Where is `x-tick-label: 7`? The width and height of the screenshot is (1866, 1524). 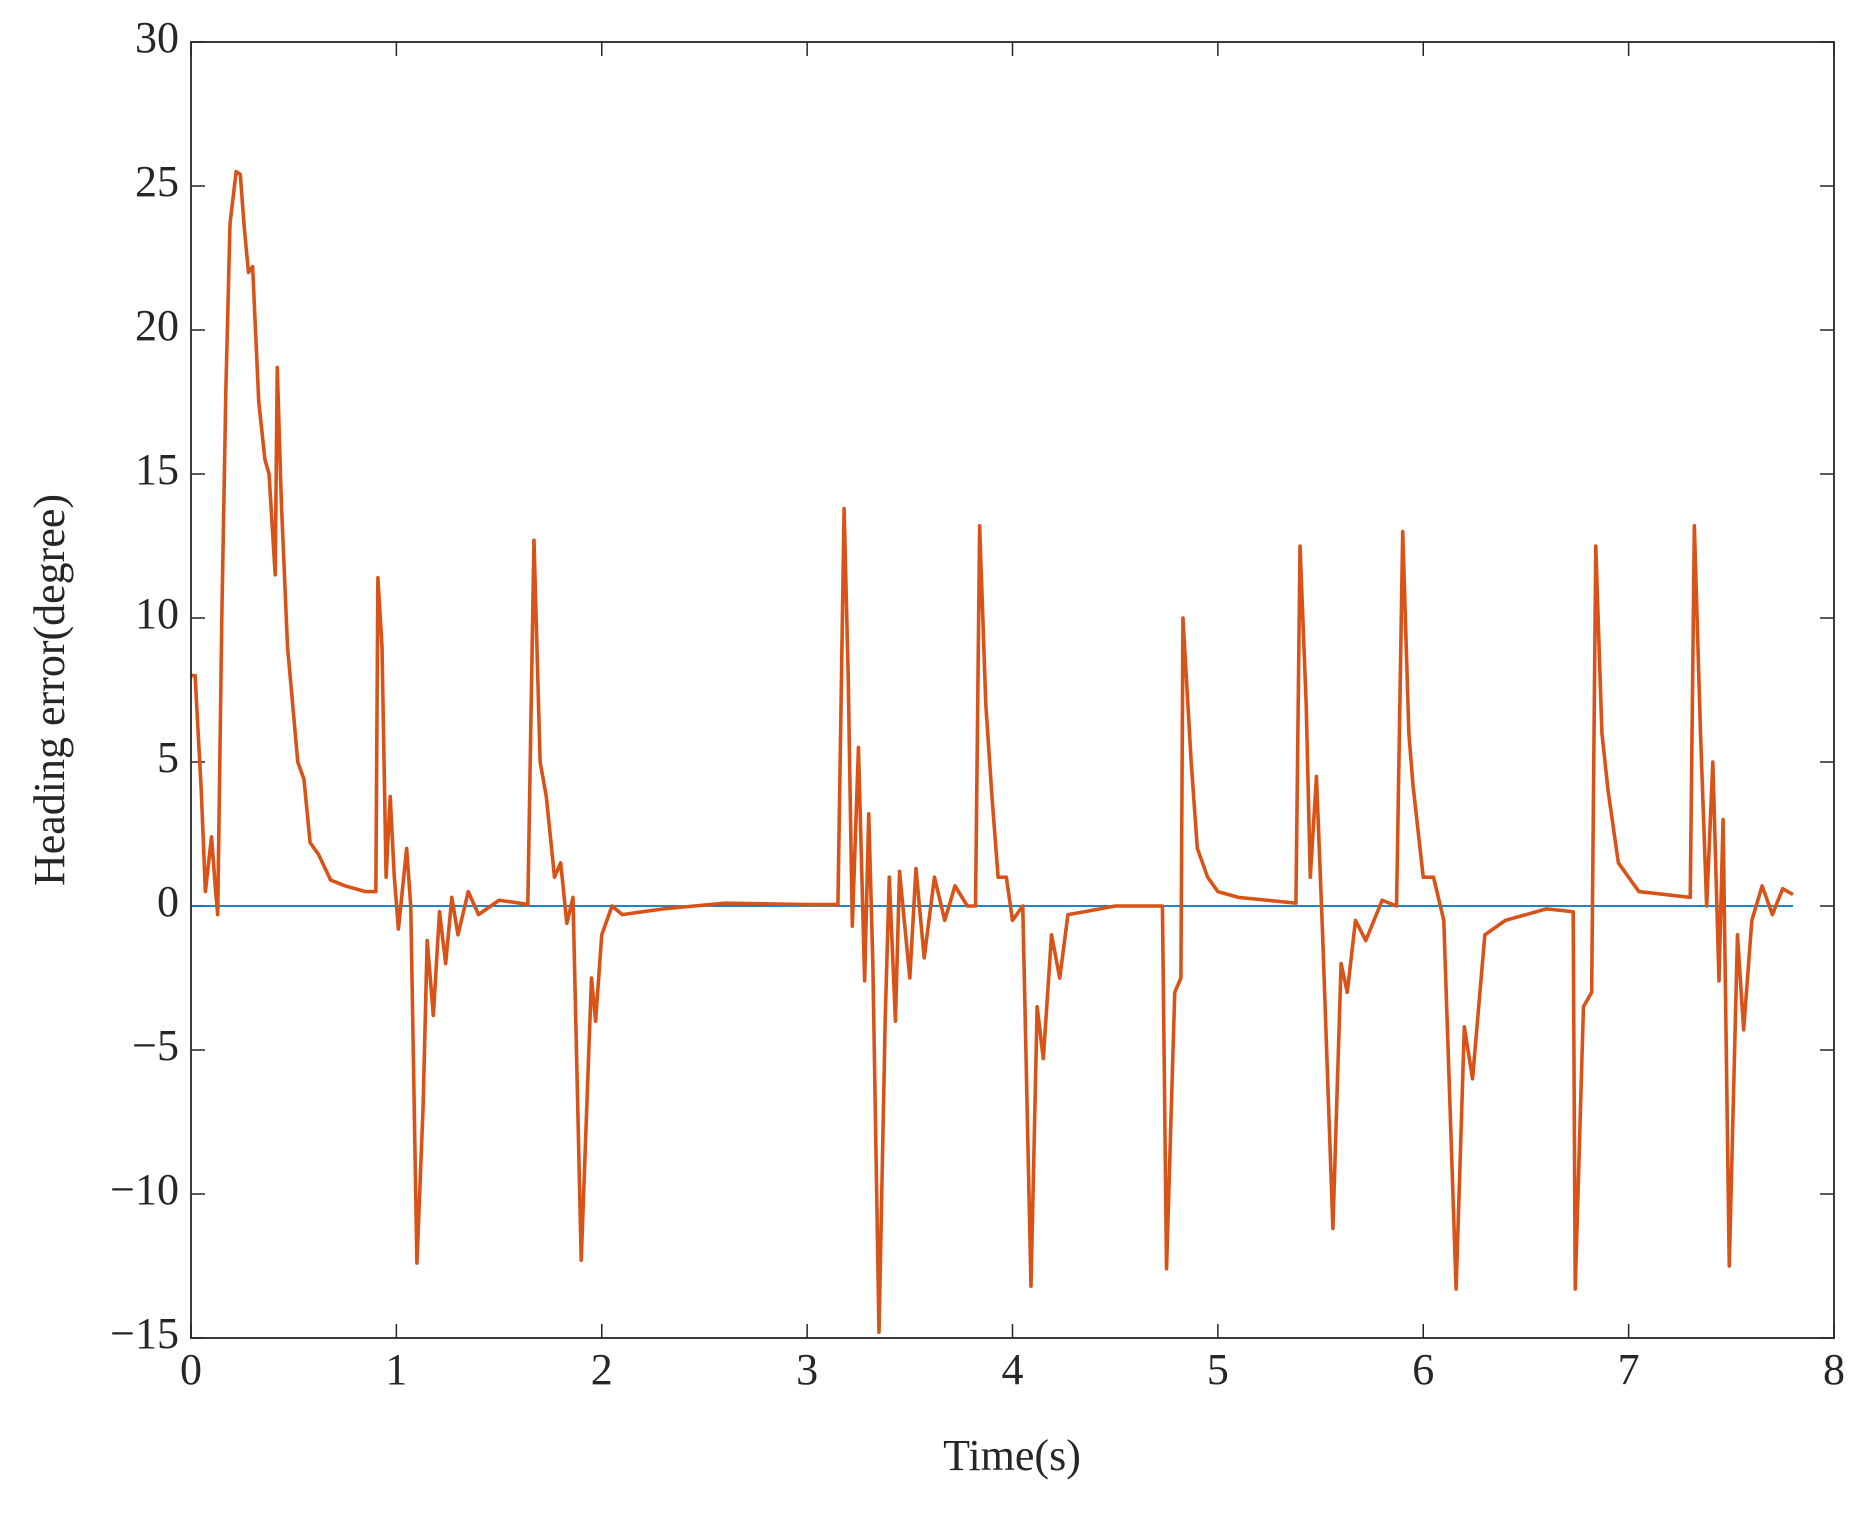
x-tick-label: 7 is located at coordinates (1629, 1369).